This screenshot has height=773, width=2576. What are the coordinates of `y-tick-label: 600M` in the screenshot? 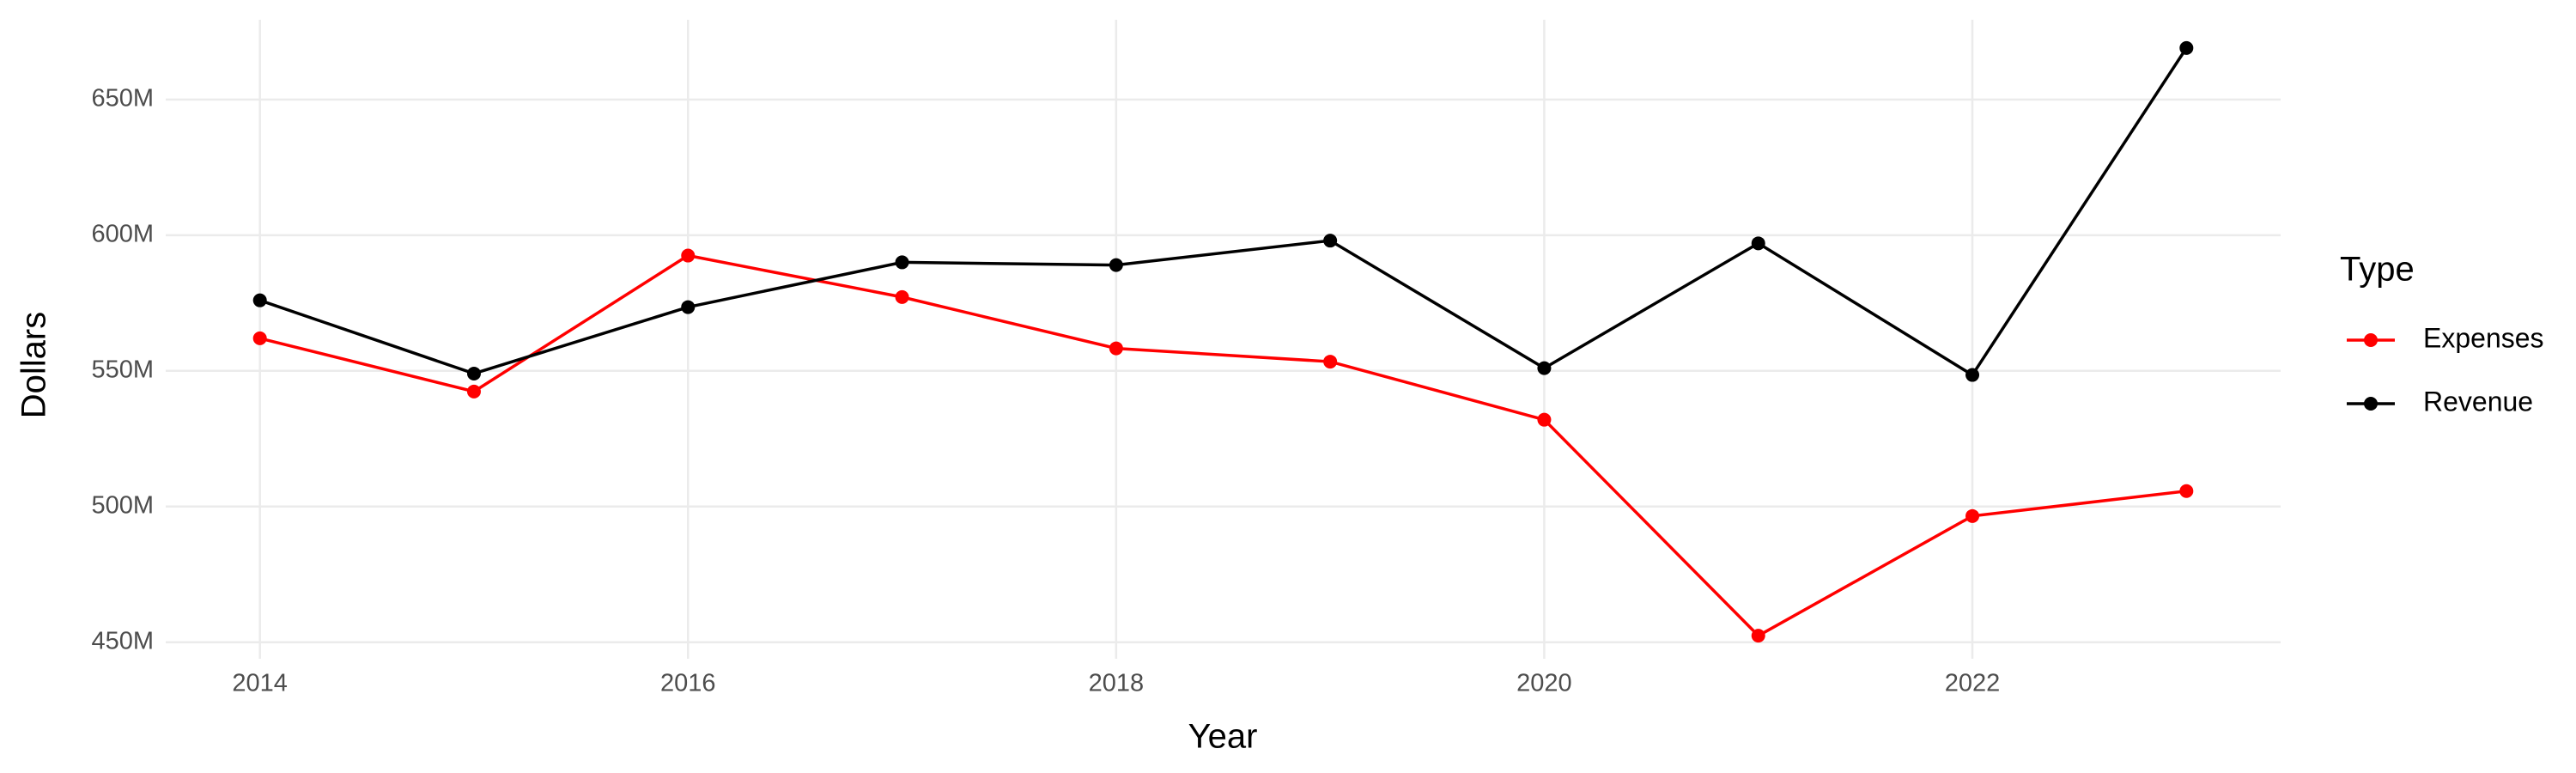 It's located at (123, 233).